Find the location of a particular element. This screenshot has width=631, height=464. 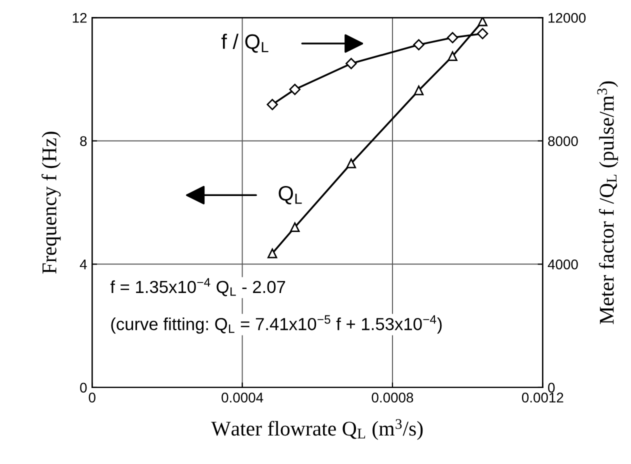

y-axis-title: Frequency f (Hz) is located at coordinates (51, 203).